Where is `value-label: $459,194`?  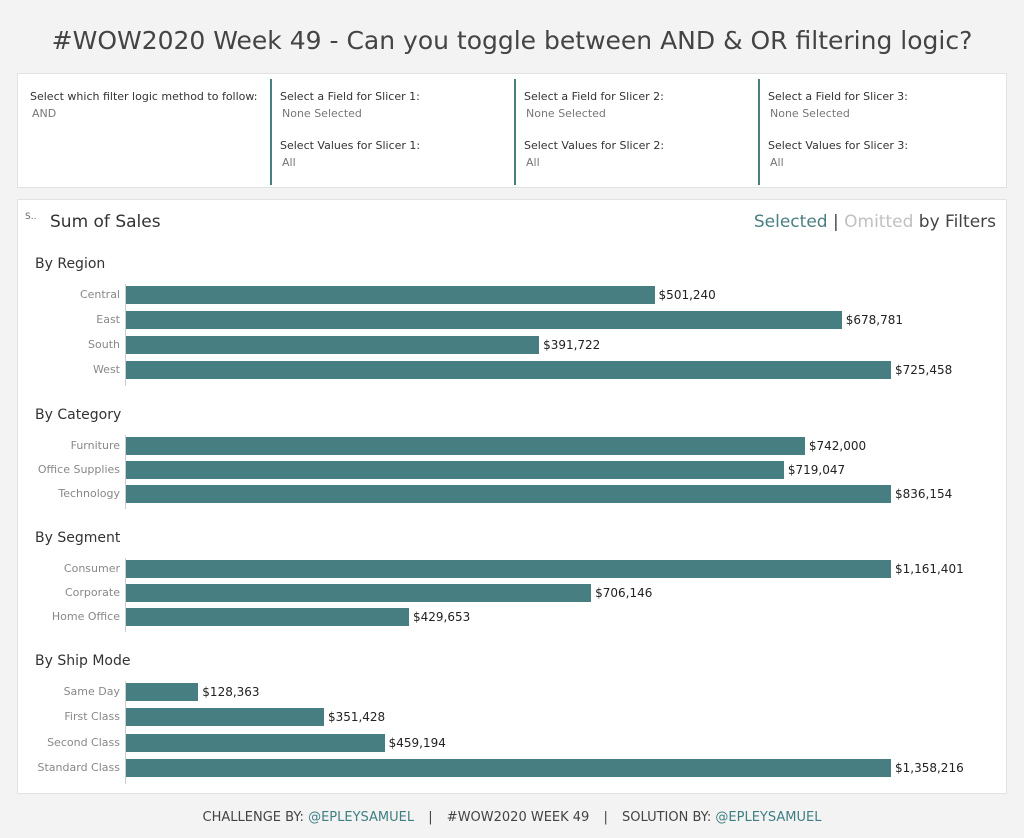
value-label: $459,194 is located at coordinates (417, 742).